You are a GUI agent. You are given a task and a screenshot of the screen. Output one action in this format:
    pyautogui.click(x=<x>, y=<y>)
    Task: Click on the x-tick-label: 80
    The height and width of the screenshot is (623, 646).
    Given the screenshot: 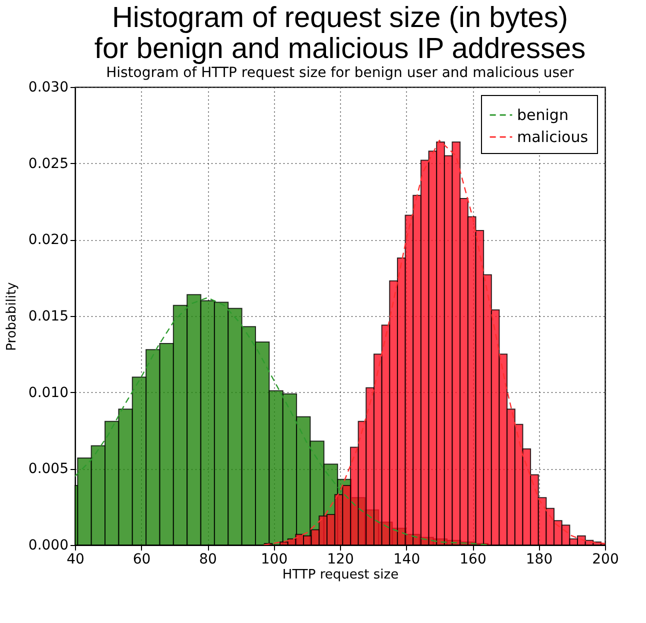 What is the action you would take?
    pyautogui.click(x=208, y=560)
    